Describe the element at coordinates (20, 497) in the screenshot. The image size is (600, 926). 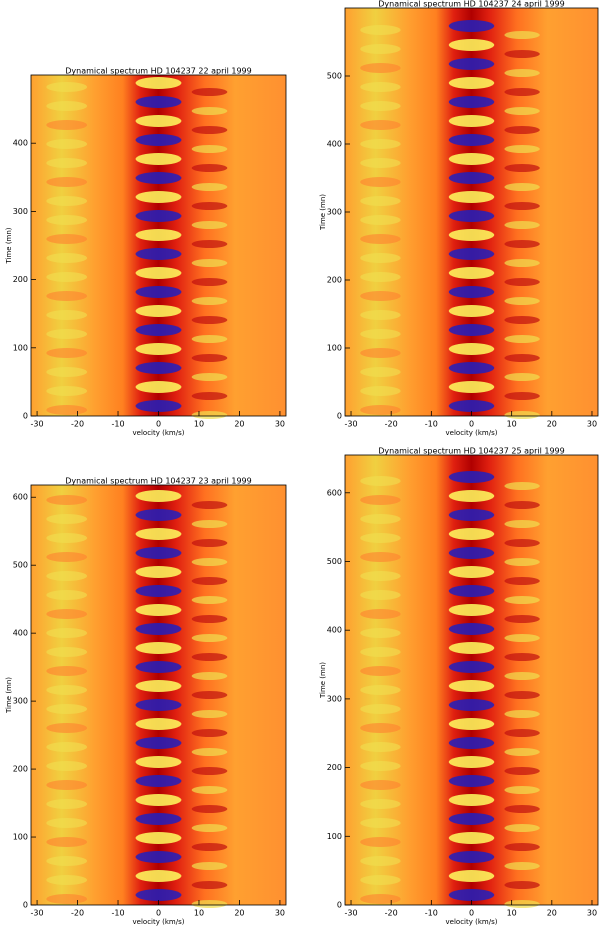
I see `y-tick-label: 600` at that location.